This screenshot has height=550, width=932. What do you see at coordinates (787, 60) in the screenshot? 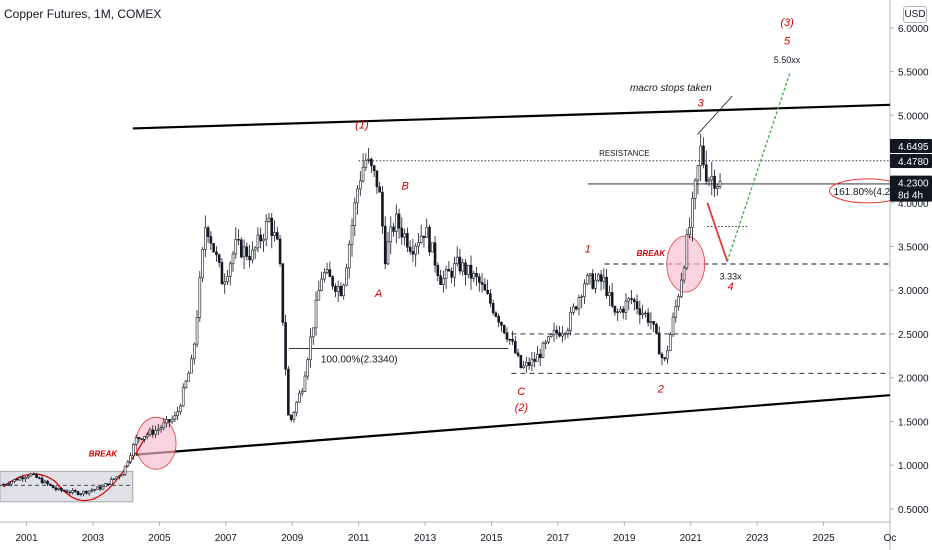
I see `chart-annotation: 5.50xx` at bounding box center [787, 60].